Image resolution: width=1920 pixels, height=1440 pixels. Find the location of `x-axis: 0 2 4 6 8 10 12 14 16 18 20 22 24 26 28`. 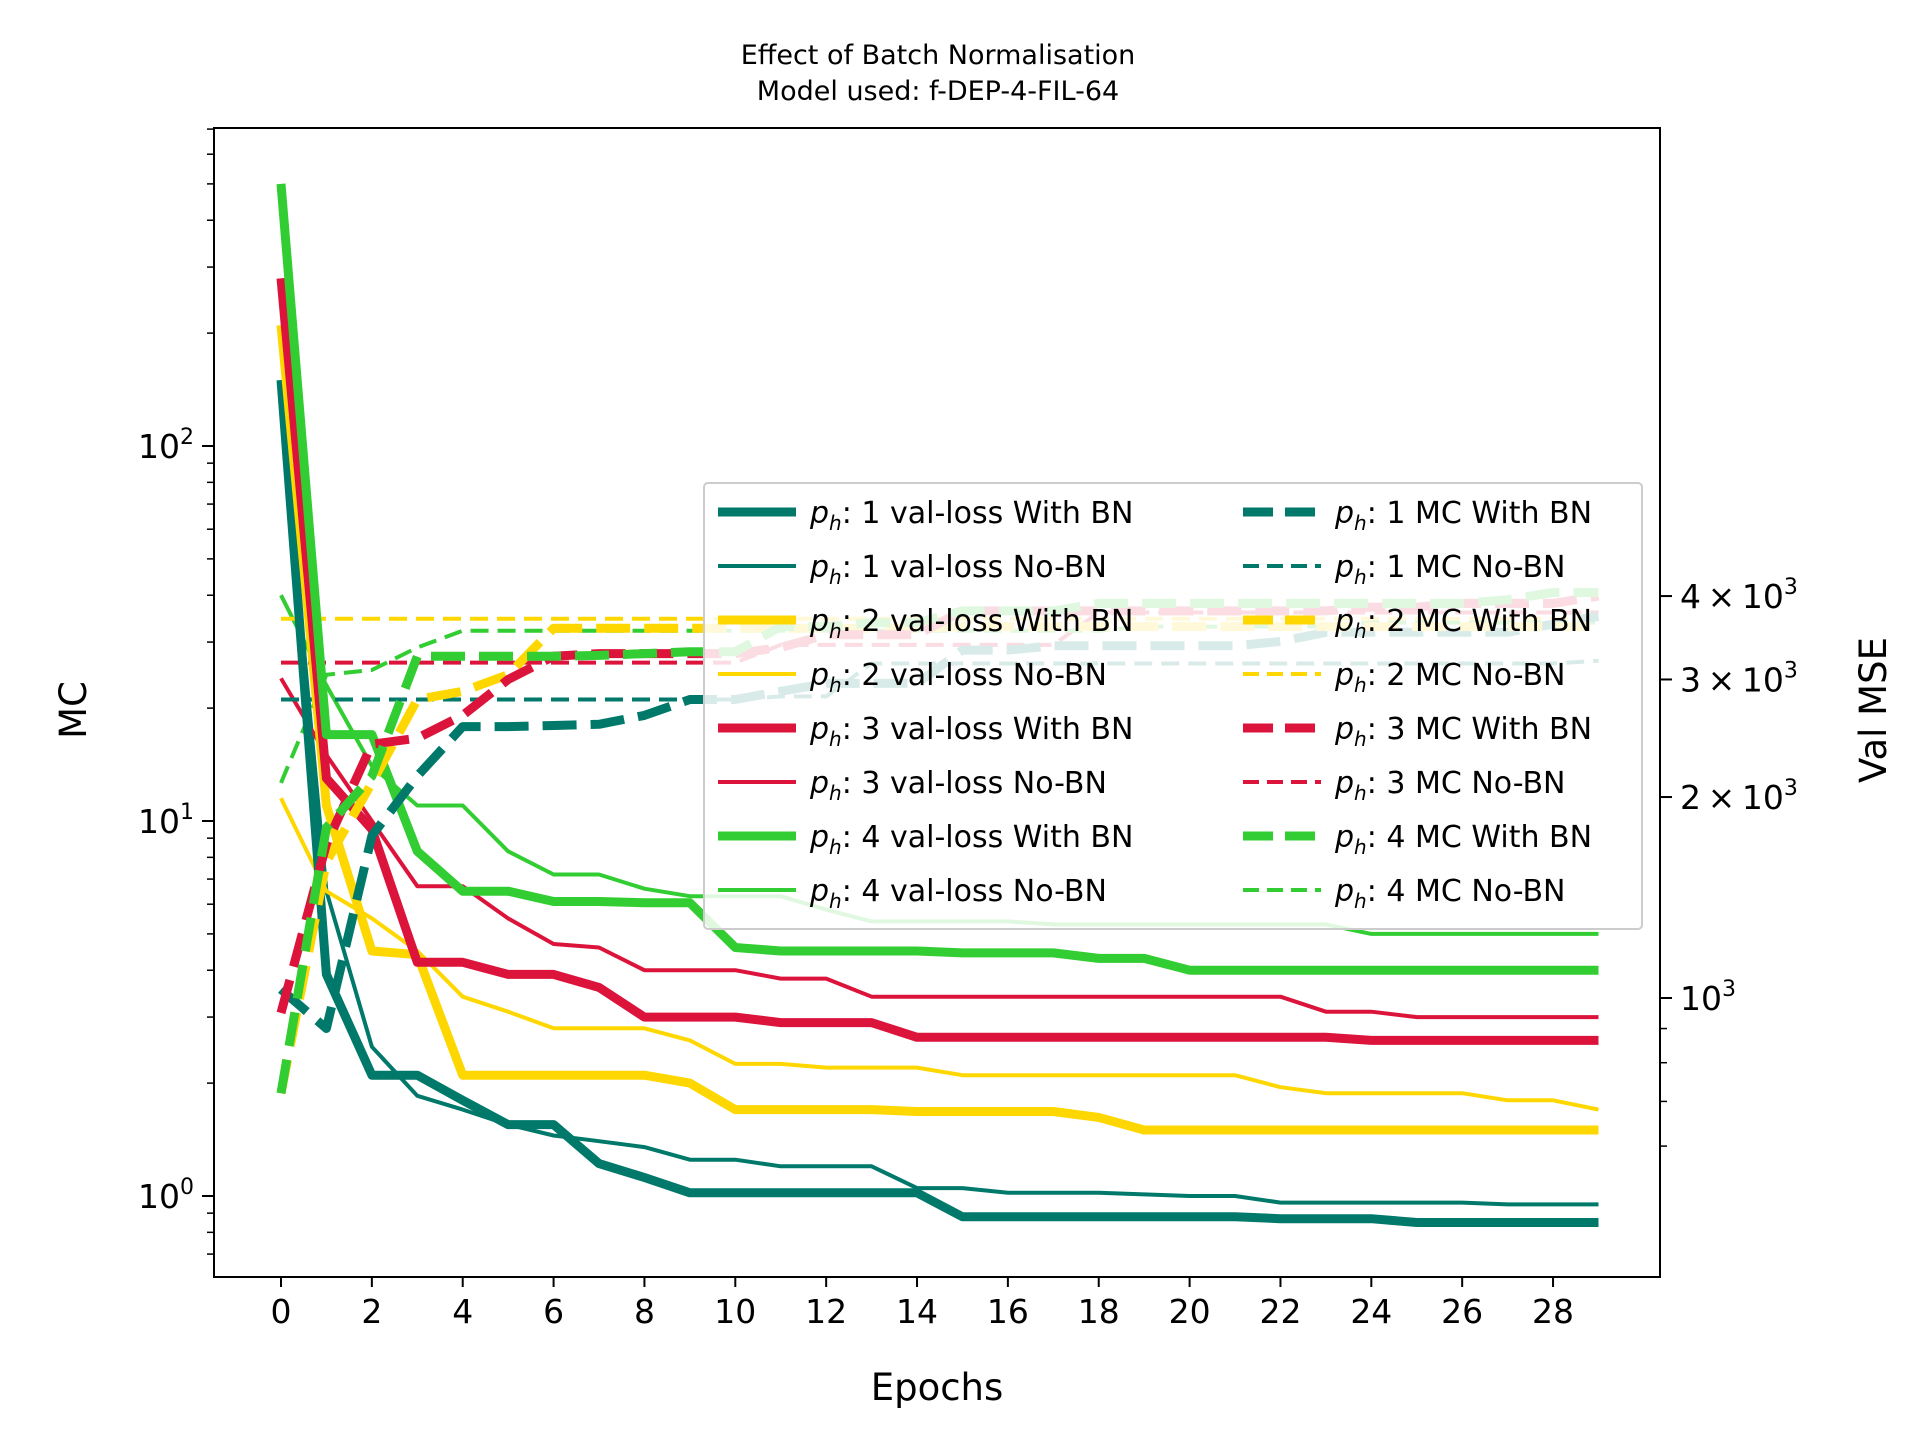

x-axis: 0 2 4 6 8 10 12 14 16 18 20 22 24 26 28 is located at coordinates (922, 1304).